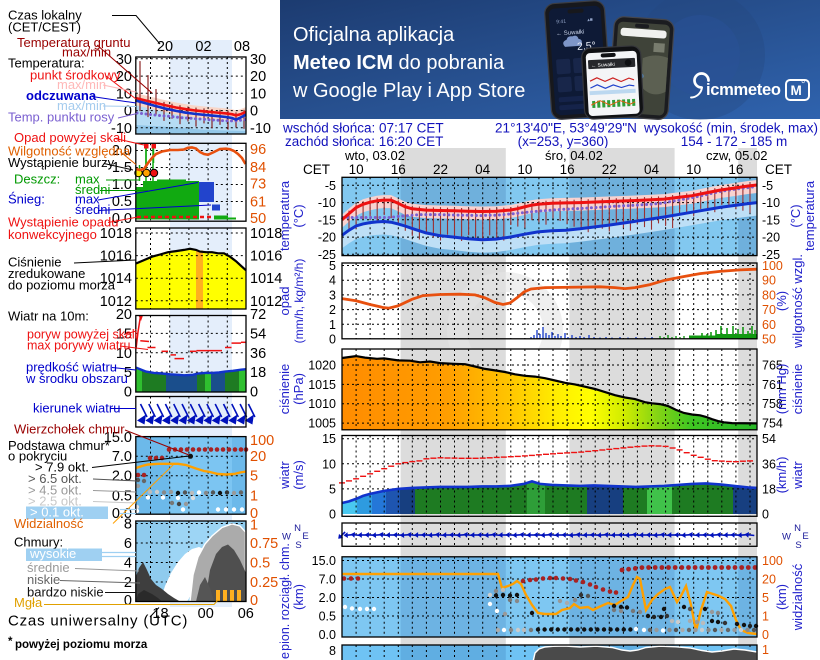  Describe the element at coordinates (61, 162) in the screenshot. I see `svg-text: Wystąpienie burzy` at that location.